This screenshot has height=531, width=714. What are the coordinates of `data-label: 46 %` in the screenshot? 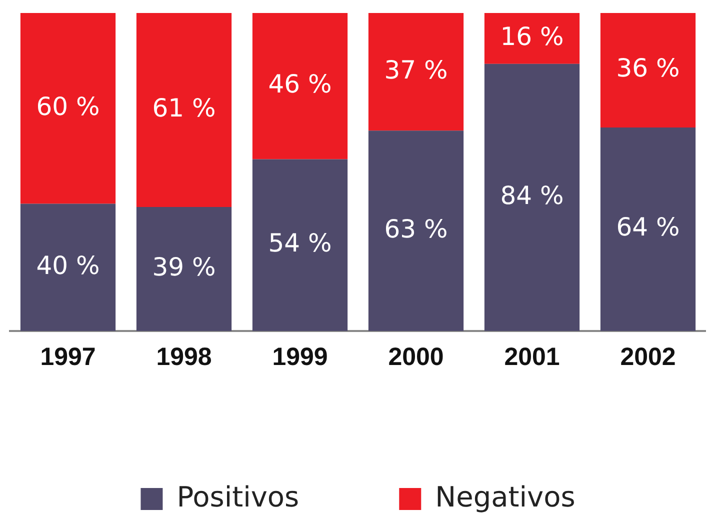 It's located at (300, 84).